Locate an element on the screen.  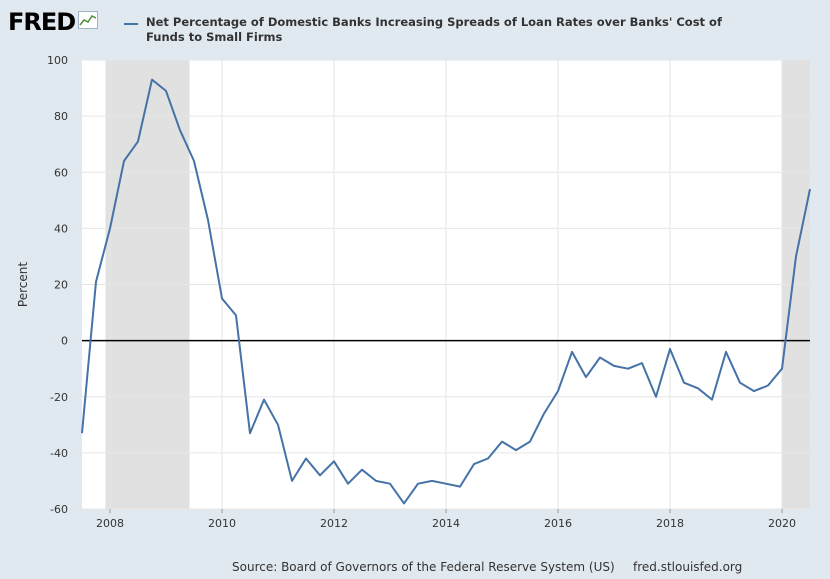
x-tick-label: 2020 is located at coordinates (782, 523).